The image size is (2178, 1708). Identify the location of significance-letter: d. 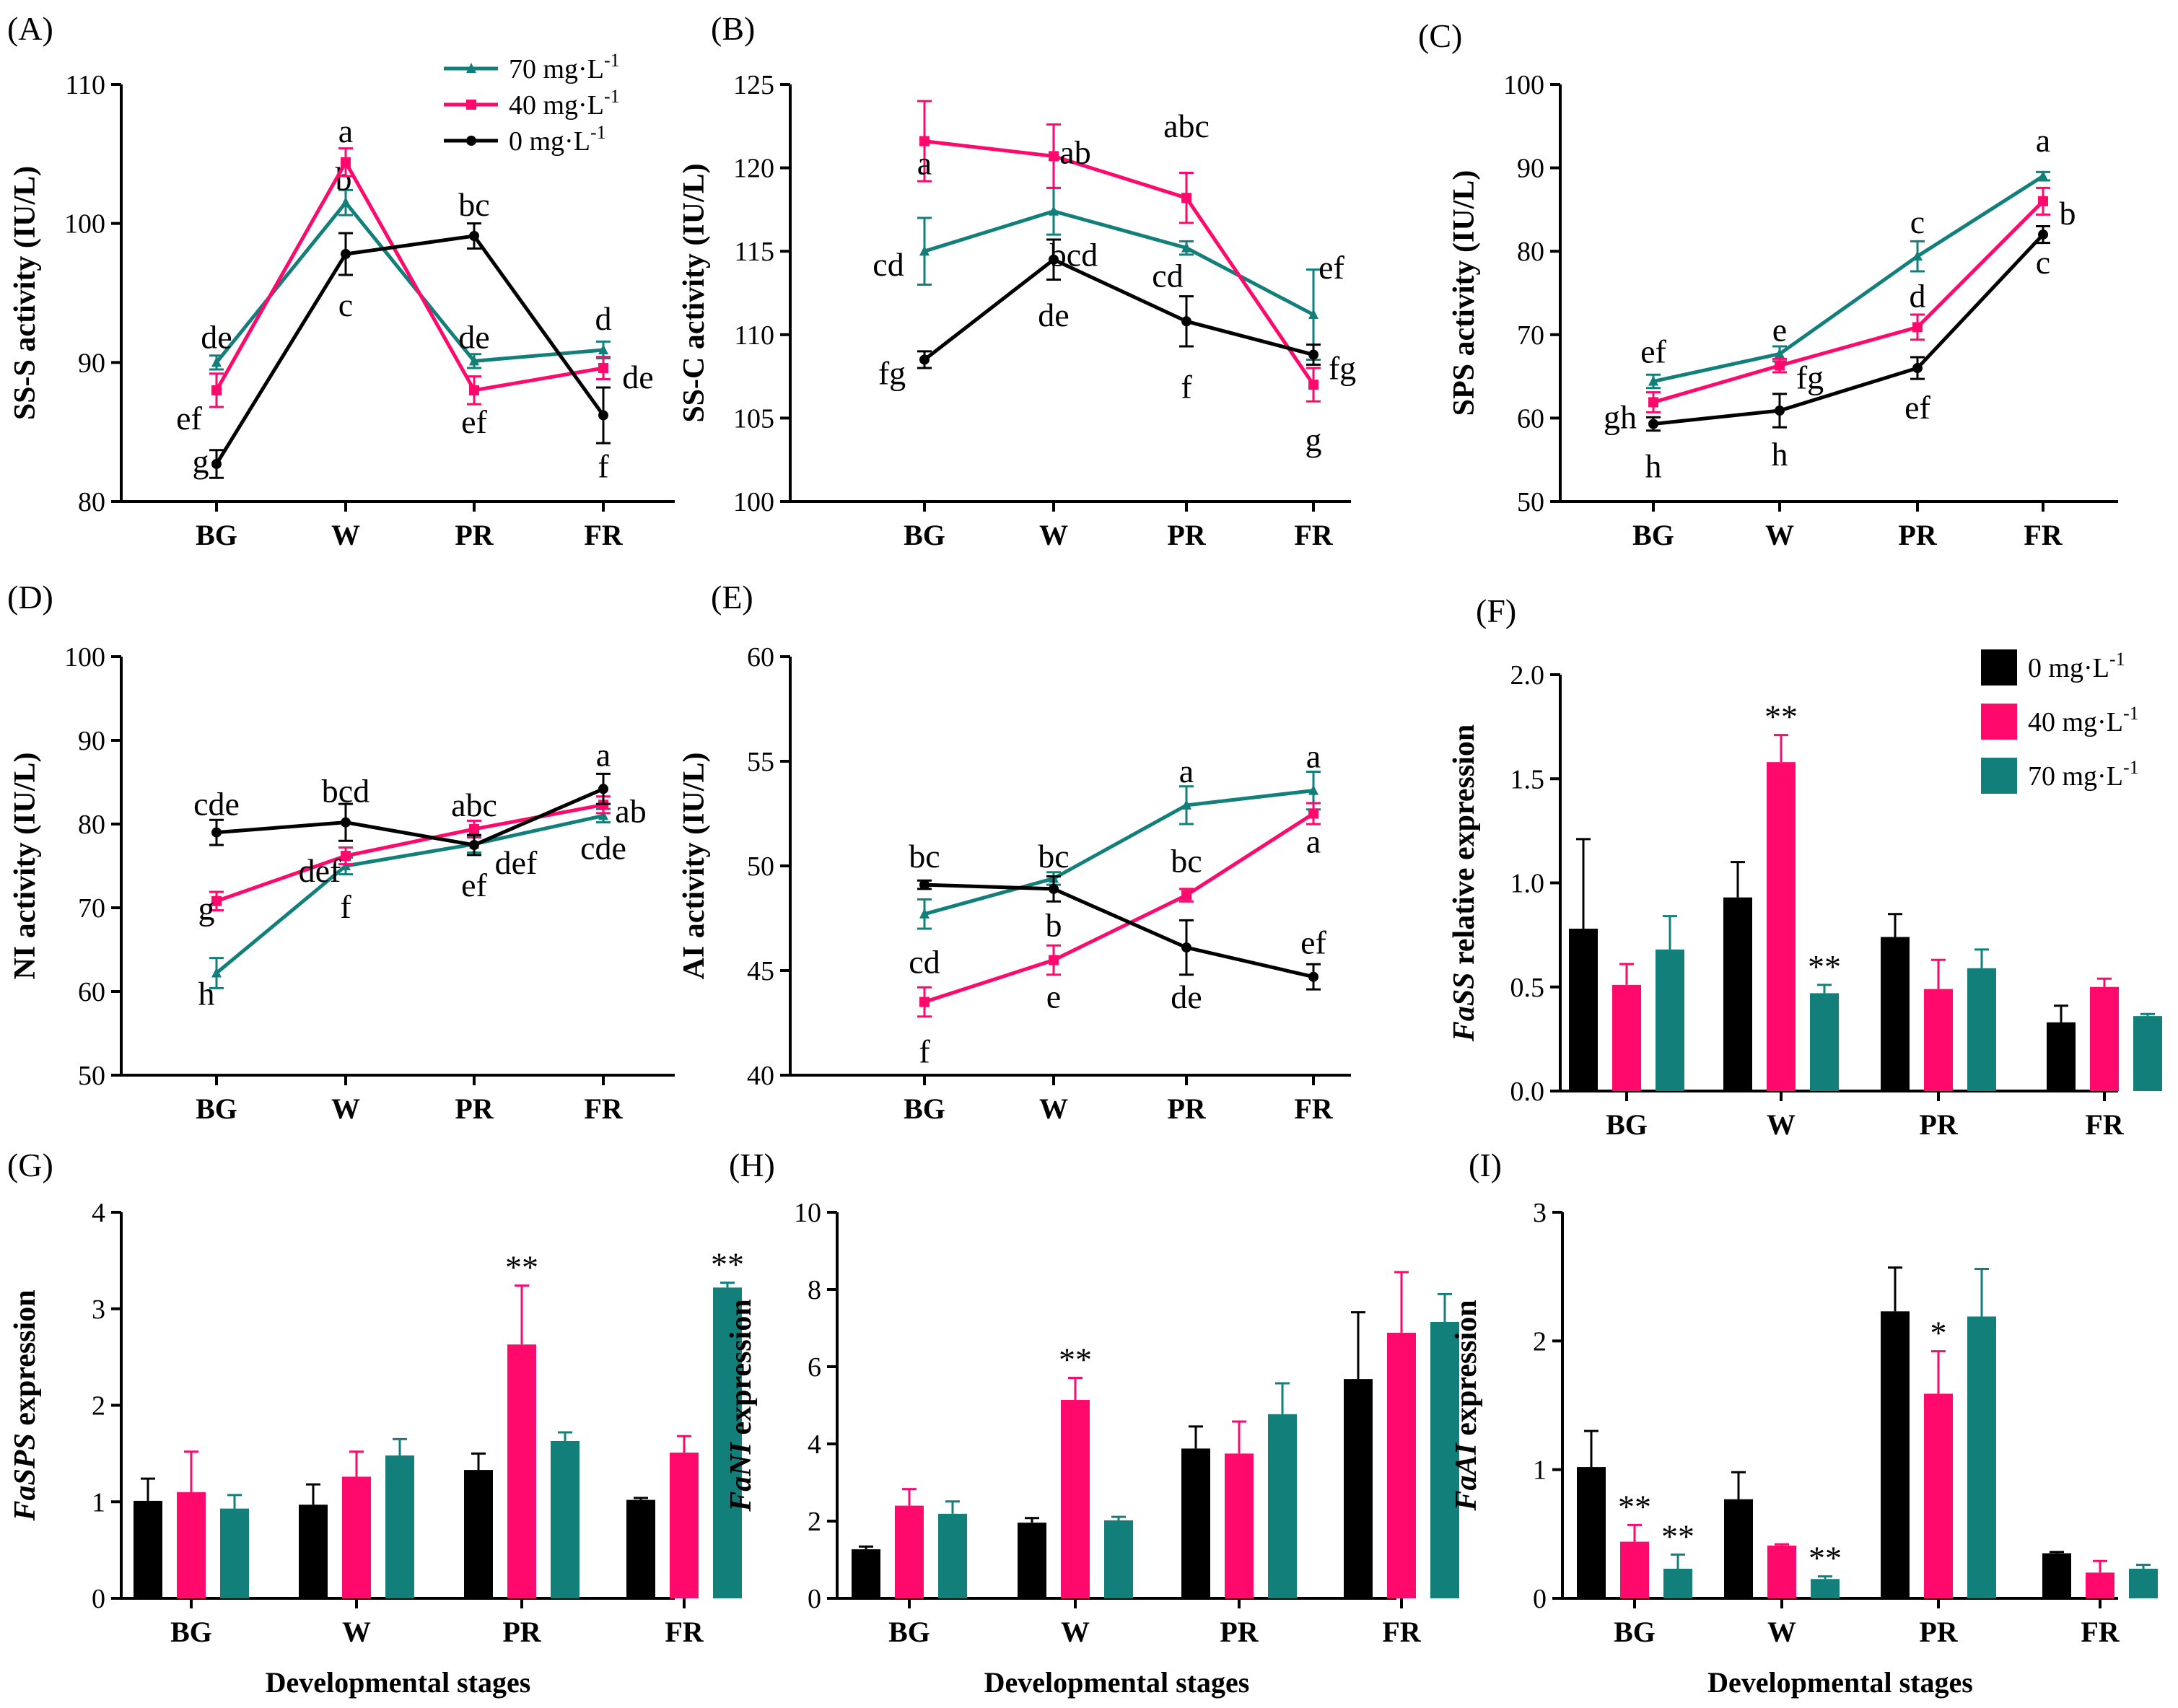
(1918, 295).